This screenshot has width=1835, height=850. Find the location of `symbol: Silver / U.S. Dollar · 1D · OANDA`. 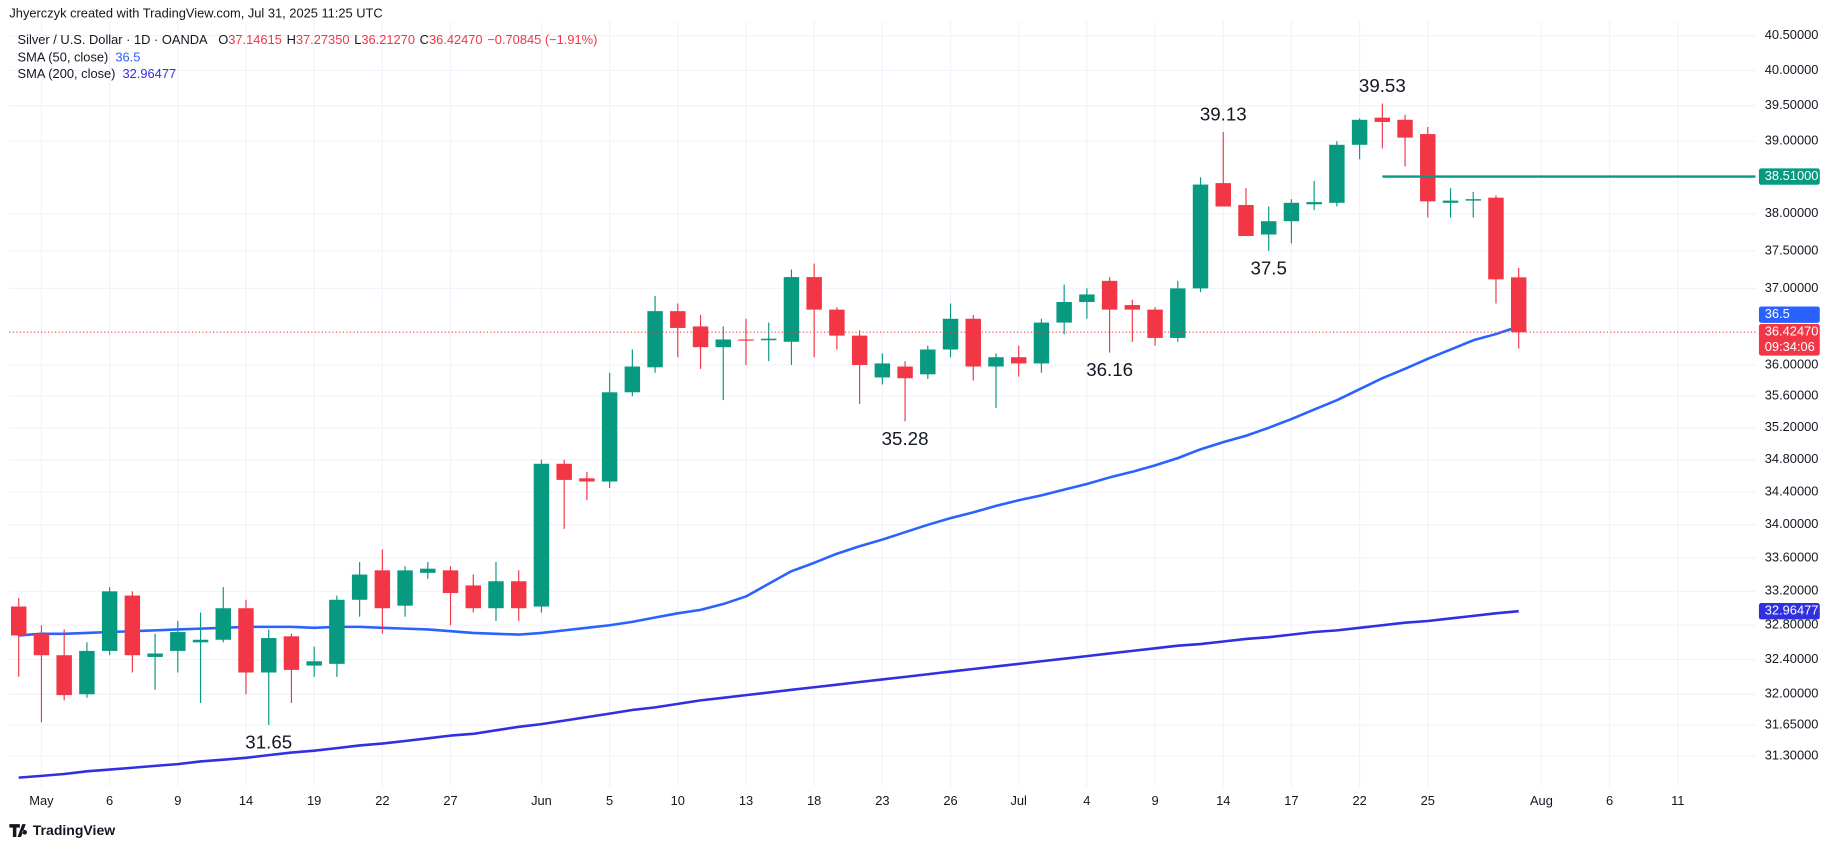

symbol: Silver / U.S. Dollar · 1D · OANDA is located at coordinates (113, 40).